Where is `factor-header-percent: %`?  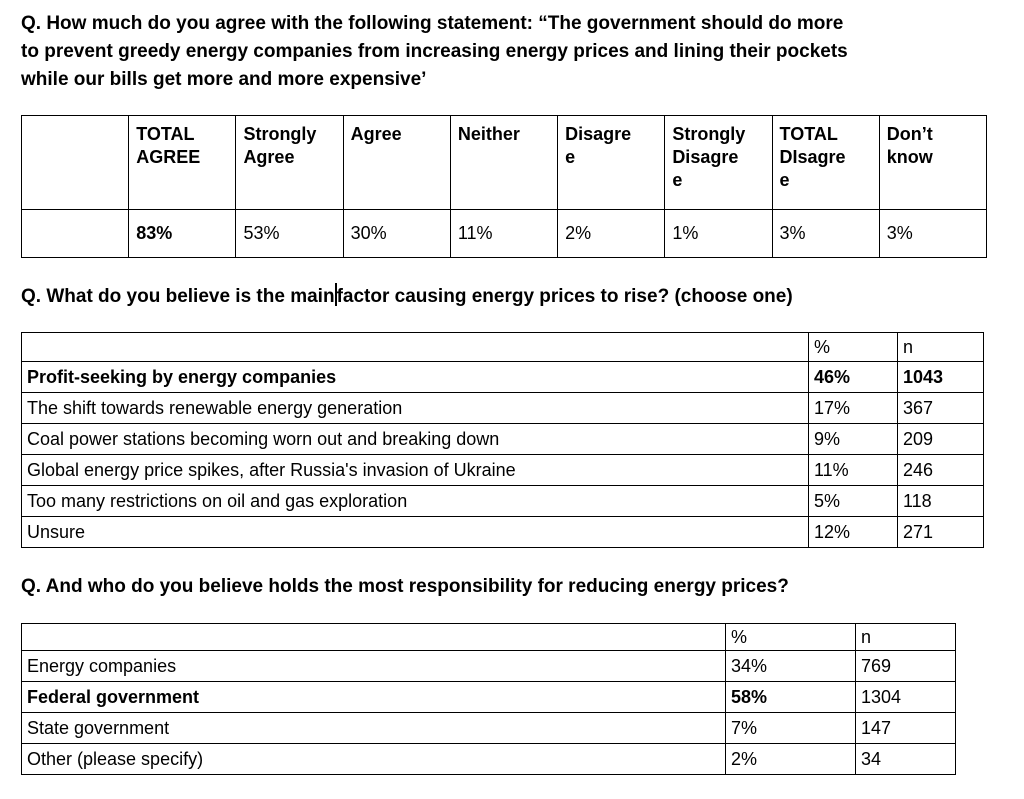
factor-header-percent: % is located at coordinates (853, 347).